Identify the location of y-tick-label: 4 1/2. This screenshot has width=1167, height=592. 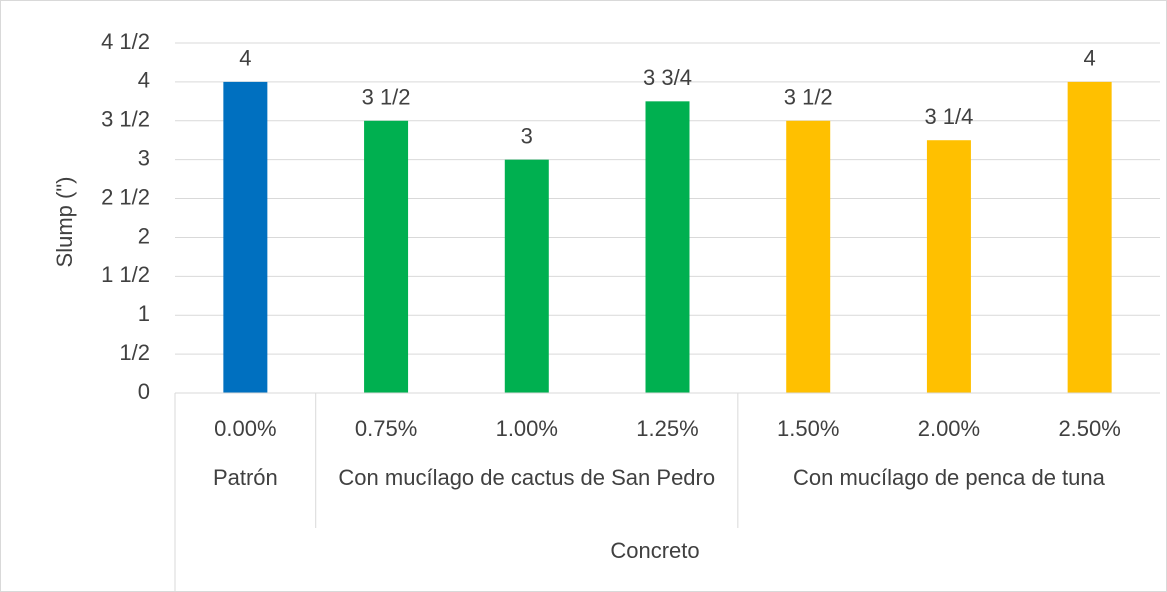
(125, 41).